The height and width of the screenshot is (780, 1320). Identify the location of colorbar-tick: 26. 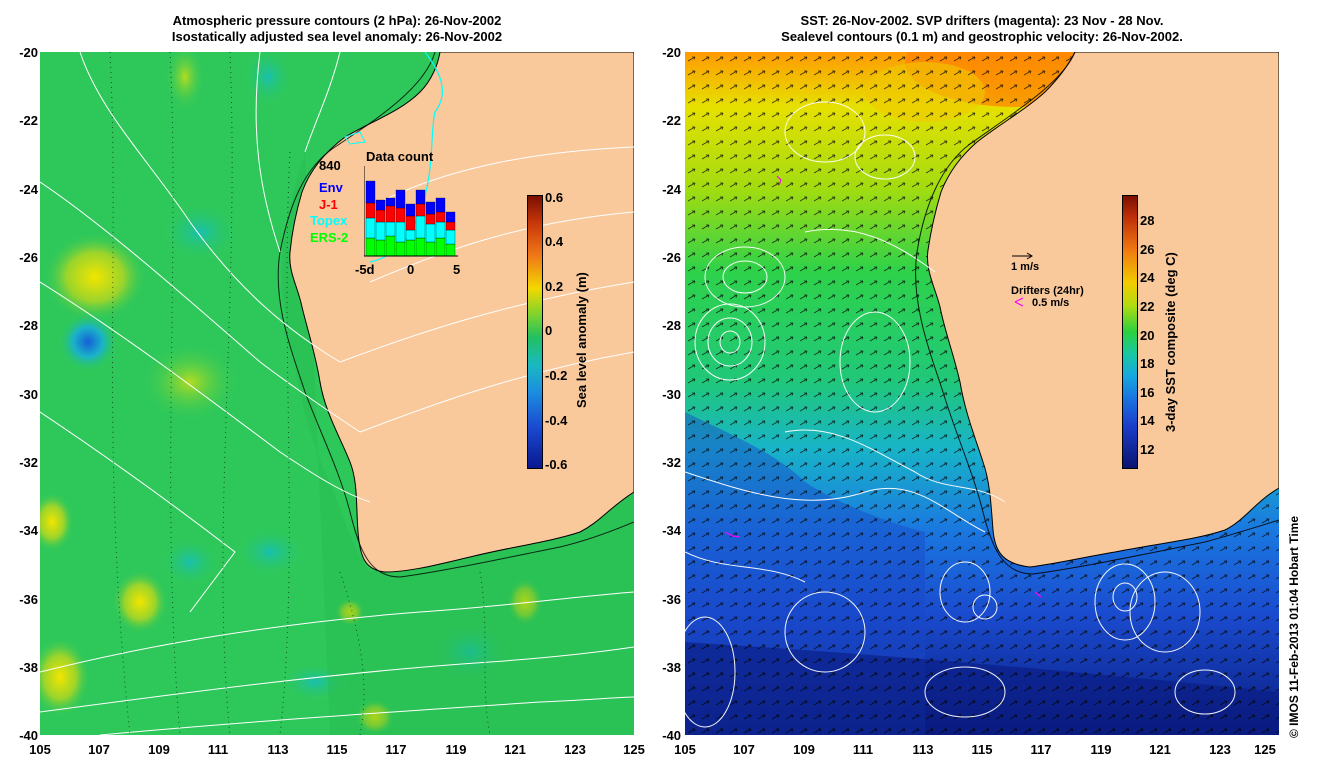
(1147, 249).